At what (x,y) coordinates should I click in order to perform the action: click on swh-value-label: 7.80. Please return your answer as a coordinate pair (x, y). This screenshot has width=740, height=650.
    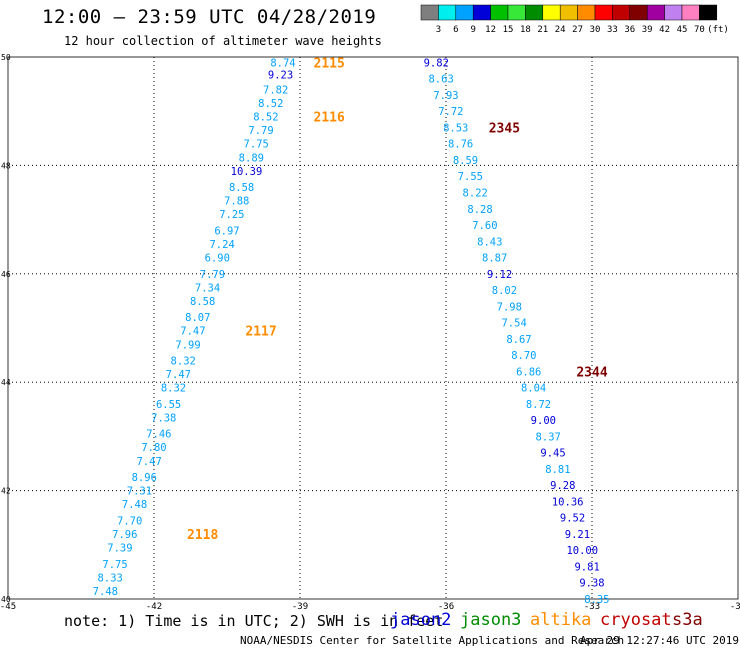
    Looking at the image, I should click on (153, 448).